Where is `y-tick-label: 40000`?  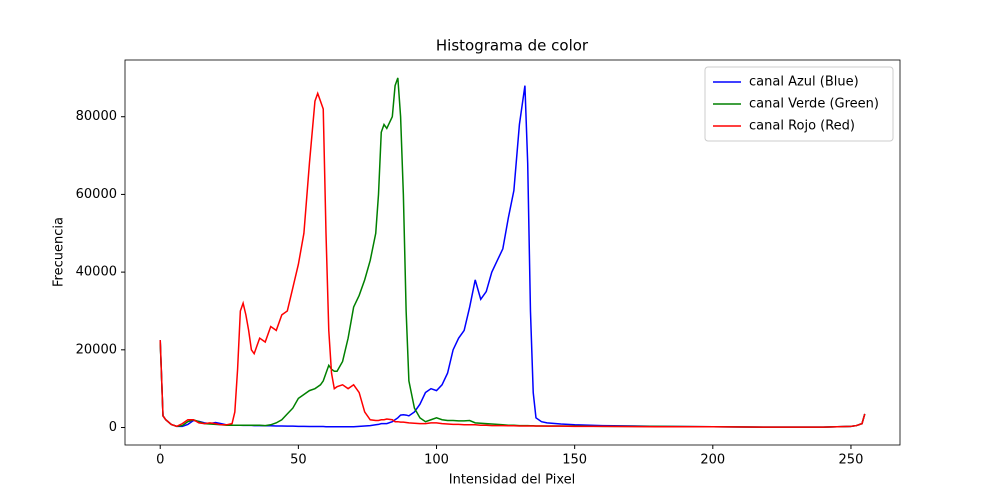
y-tick-label: 40000 is located at coordinates (96, 272).